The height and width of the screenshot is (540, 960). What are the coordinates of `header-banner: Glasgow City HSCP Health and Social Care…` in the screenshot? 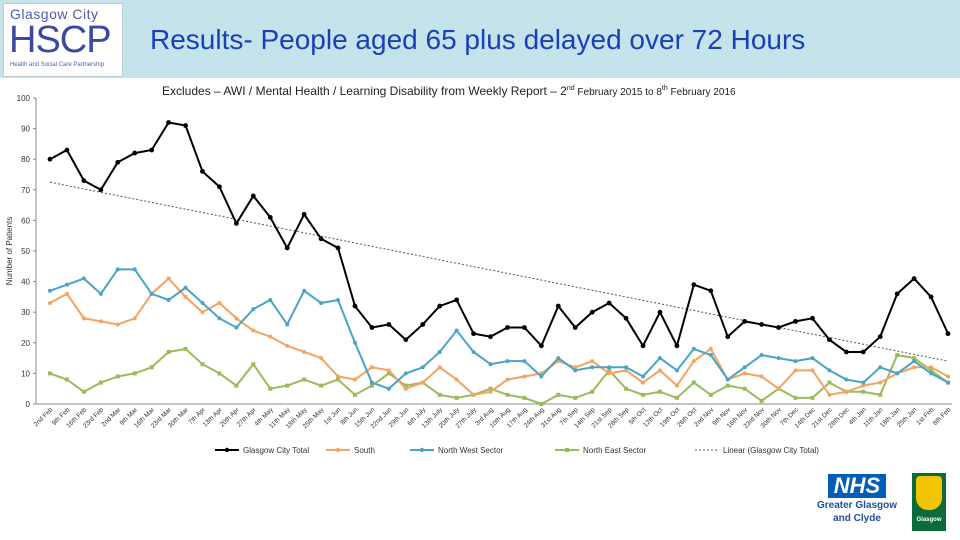 It's located at (480, 39).